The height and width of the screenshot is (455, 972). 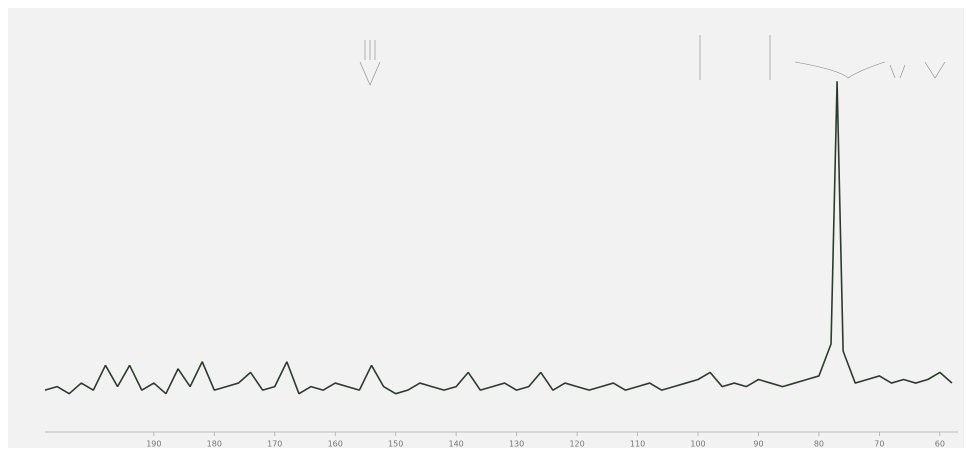 I want to click on x-tick-label: 100, so click(x=697, y=444).